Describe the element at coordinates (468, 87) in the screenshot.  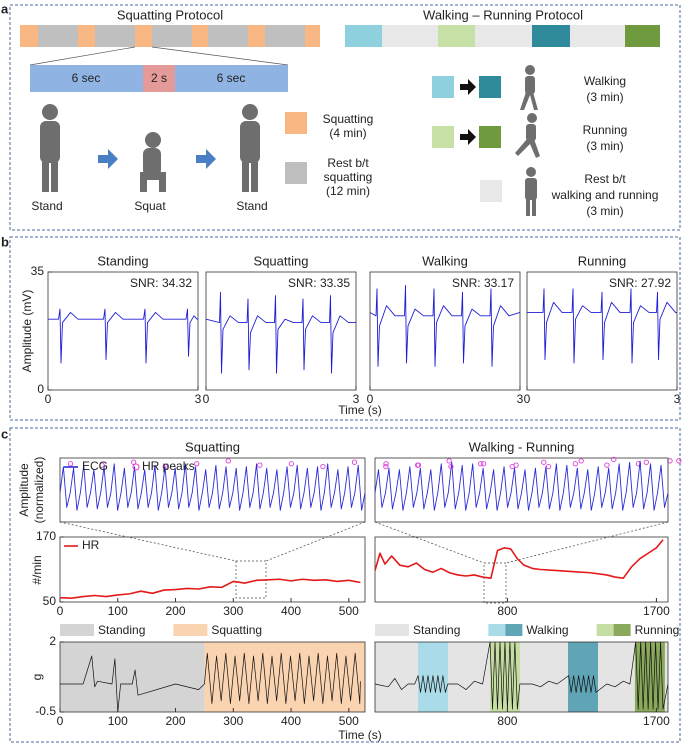
I see `arrow` at that location.